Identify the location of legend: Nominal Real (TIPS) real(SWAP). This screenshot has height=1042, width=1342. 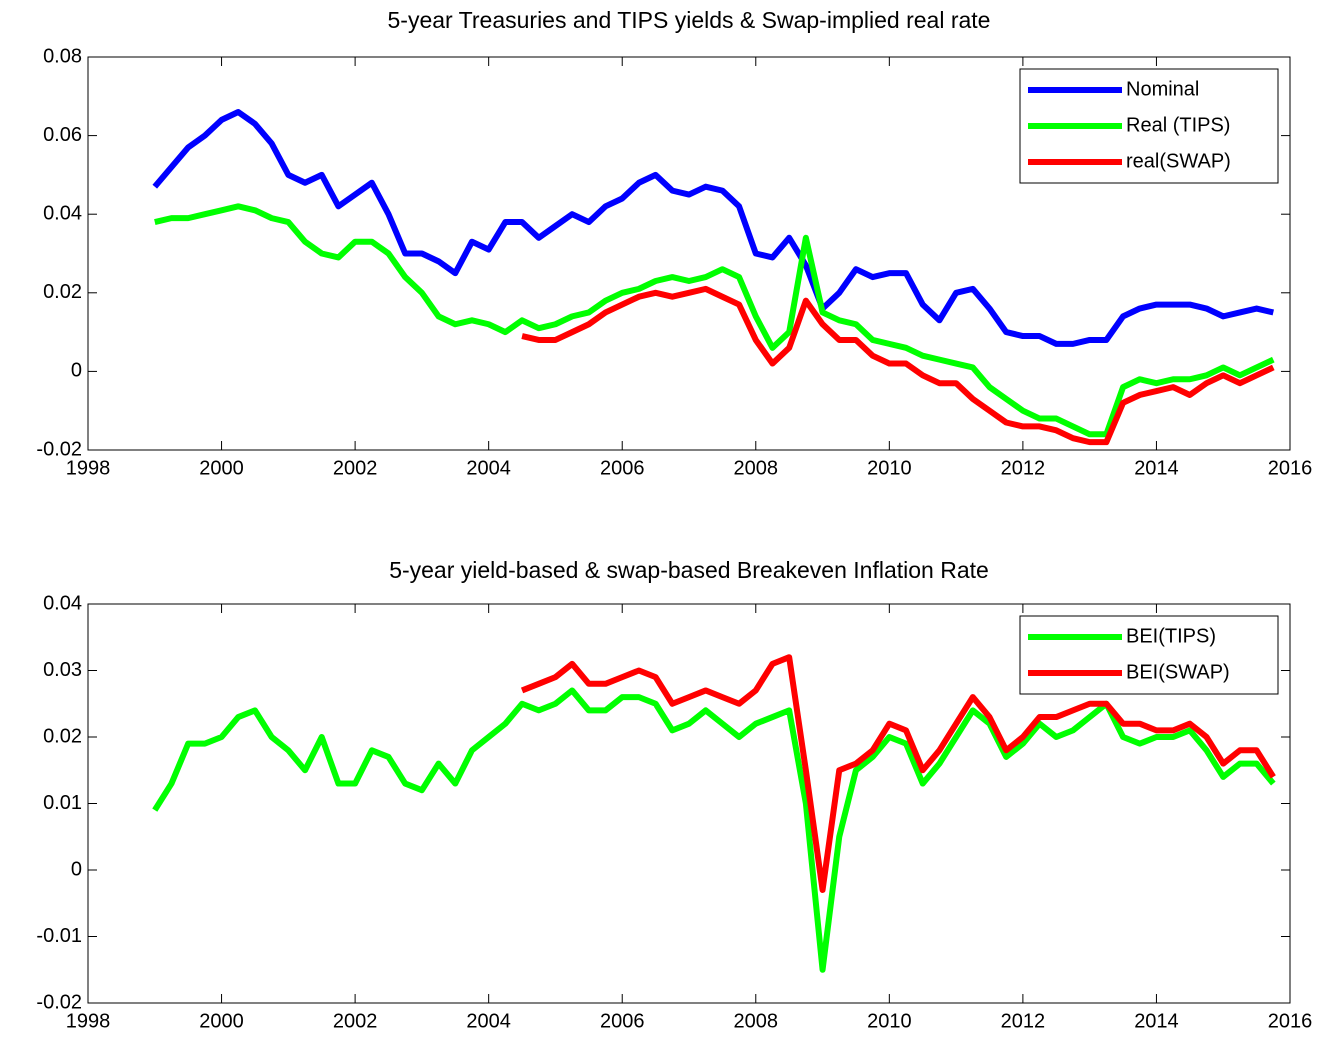
(1149, 126).